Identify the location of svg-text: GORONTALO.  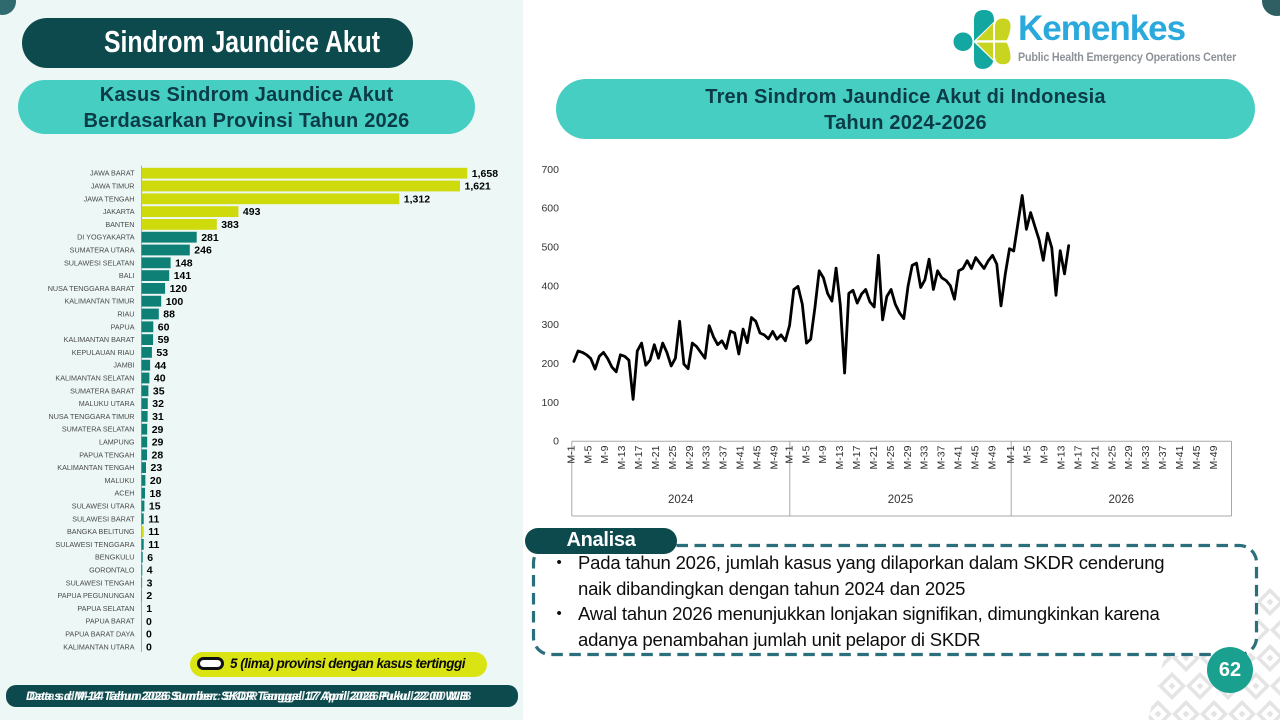
(112, 570).